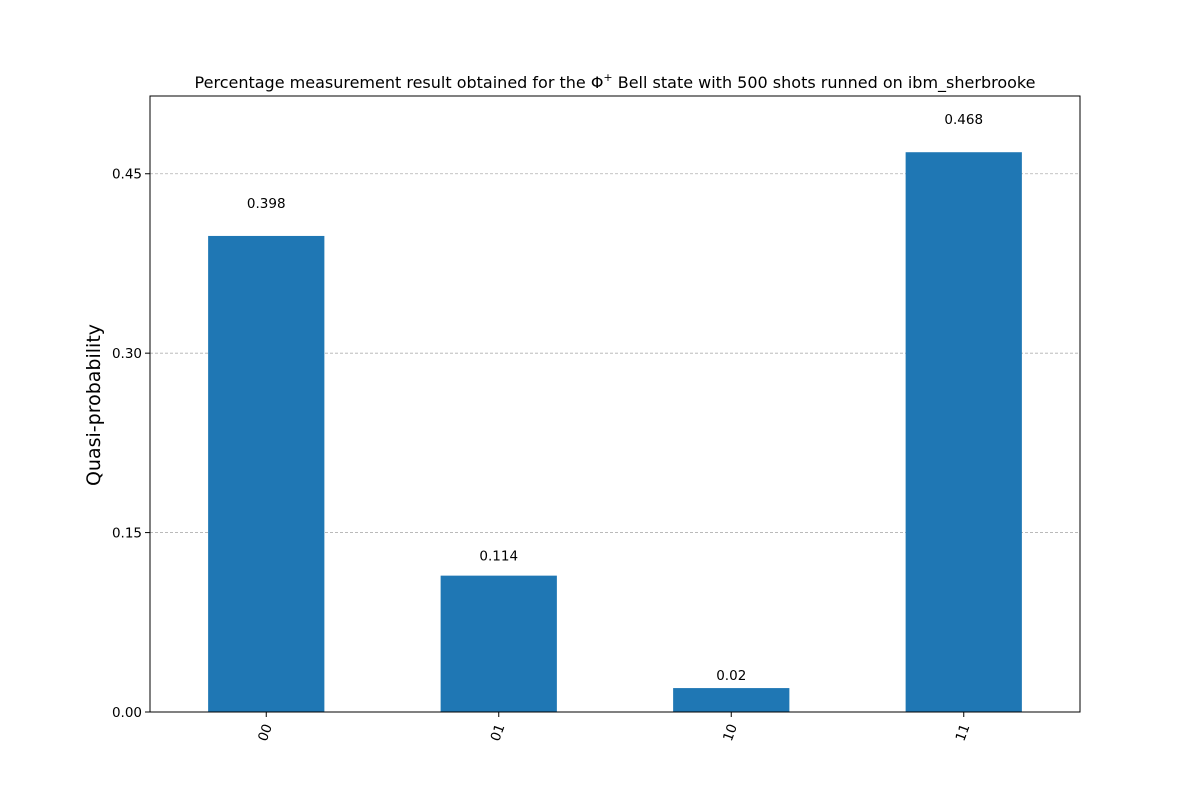 The width and height of the screenshot is (1200, 800). I want to click on title-superscript: +, so click(607, 77).